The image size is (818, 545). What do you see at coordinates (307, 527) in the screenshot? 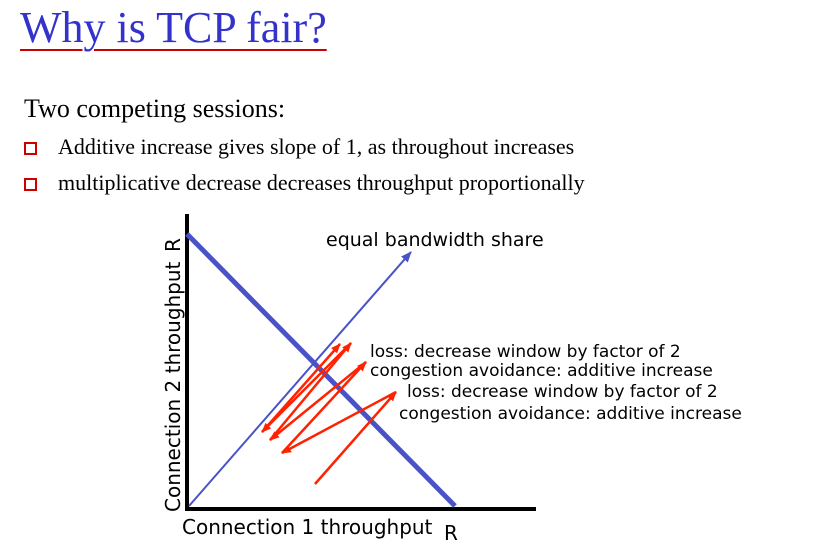
I see `x-axis-label: Connection 1 throughput` at bounding box center [307, 527].